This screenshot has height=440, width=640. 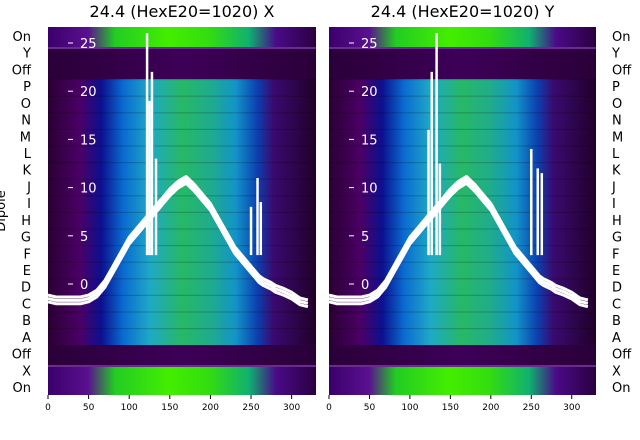 I want to click on chart-title: 24.4 (HexE20=1020) Y, so click(x=463, y=11).